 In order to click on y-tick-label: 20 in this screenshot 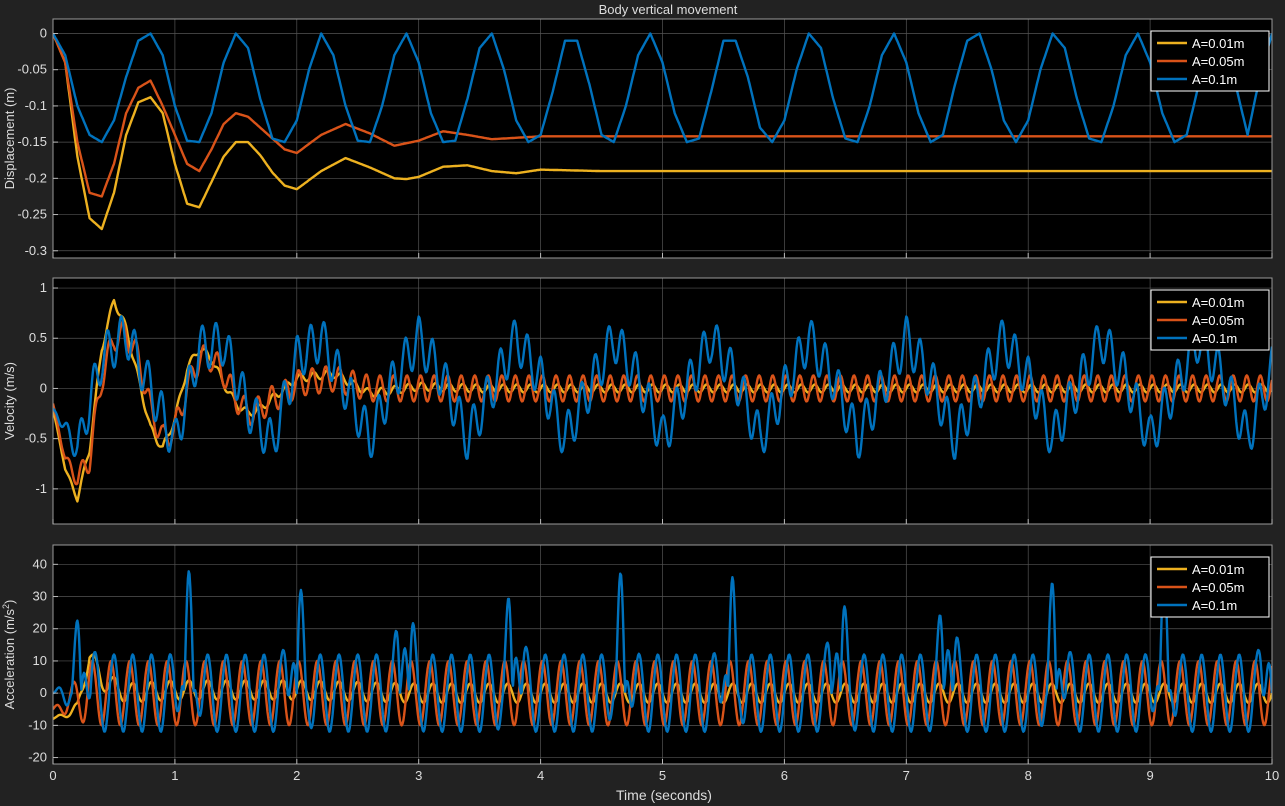, I will do `click(40, 628)`.